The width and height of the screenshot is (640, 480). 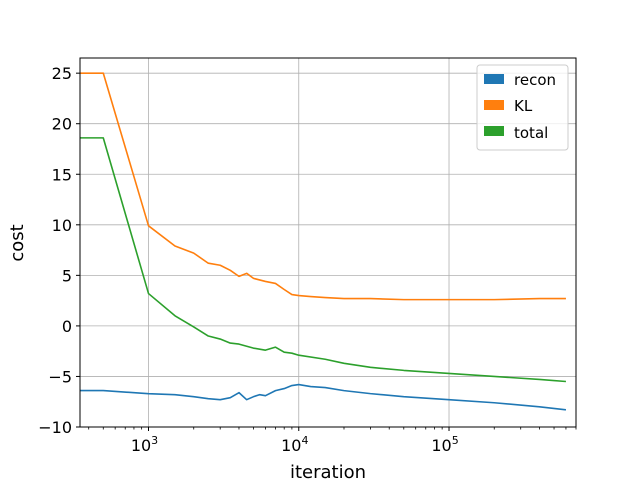 What do you see at coordinates (62, 73) in the screenshot?
I see `y-tick-label: 25` at bounding box center [62, 73].